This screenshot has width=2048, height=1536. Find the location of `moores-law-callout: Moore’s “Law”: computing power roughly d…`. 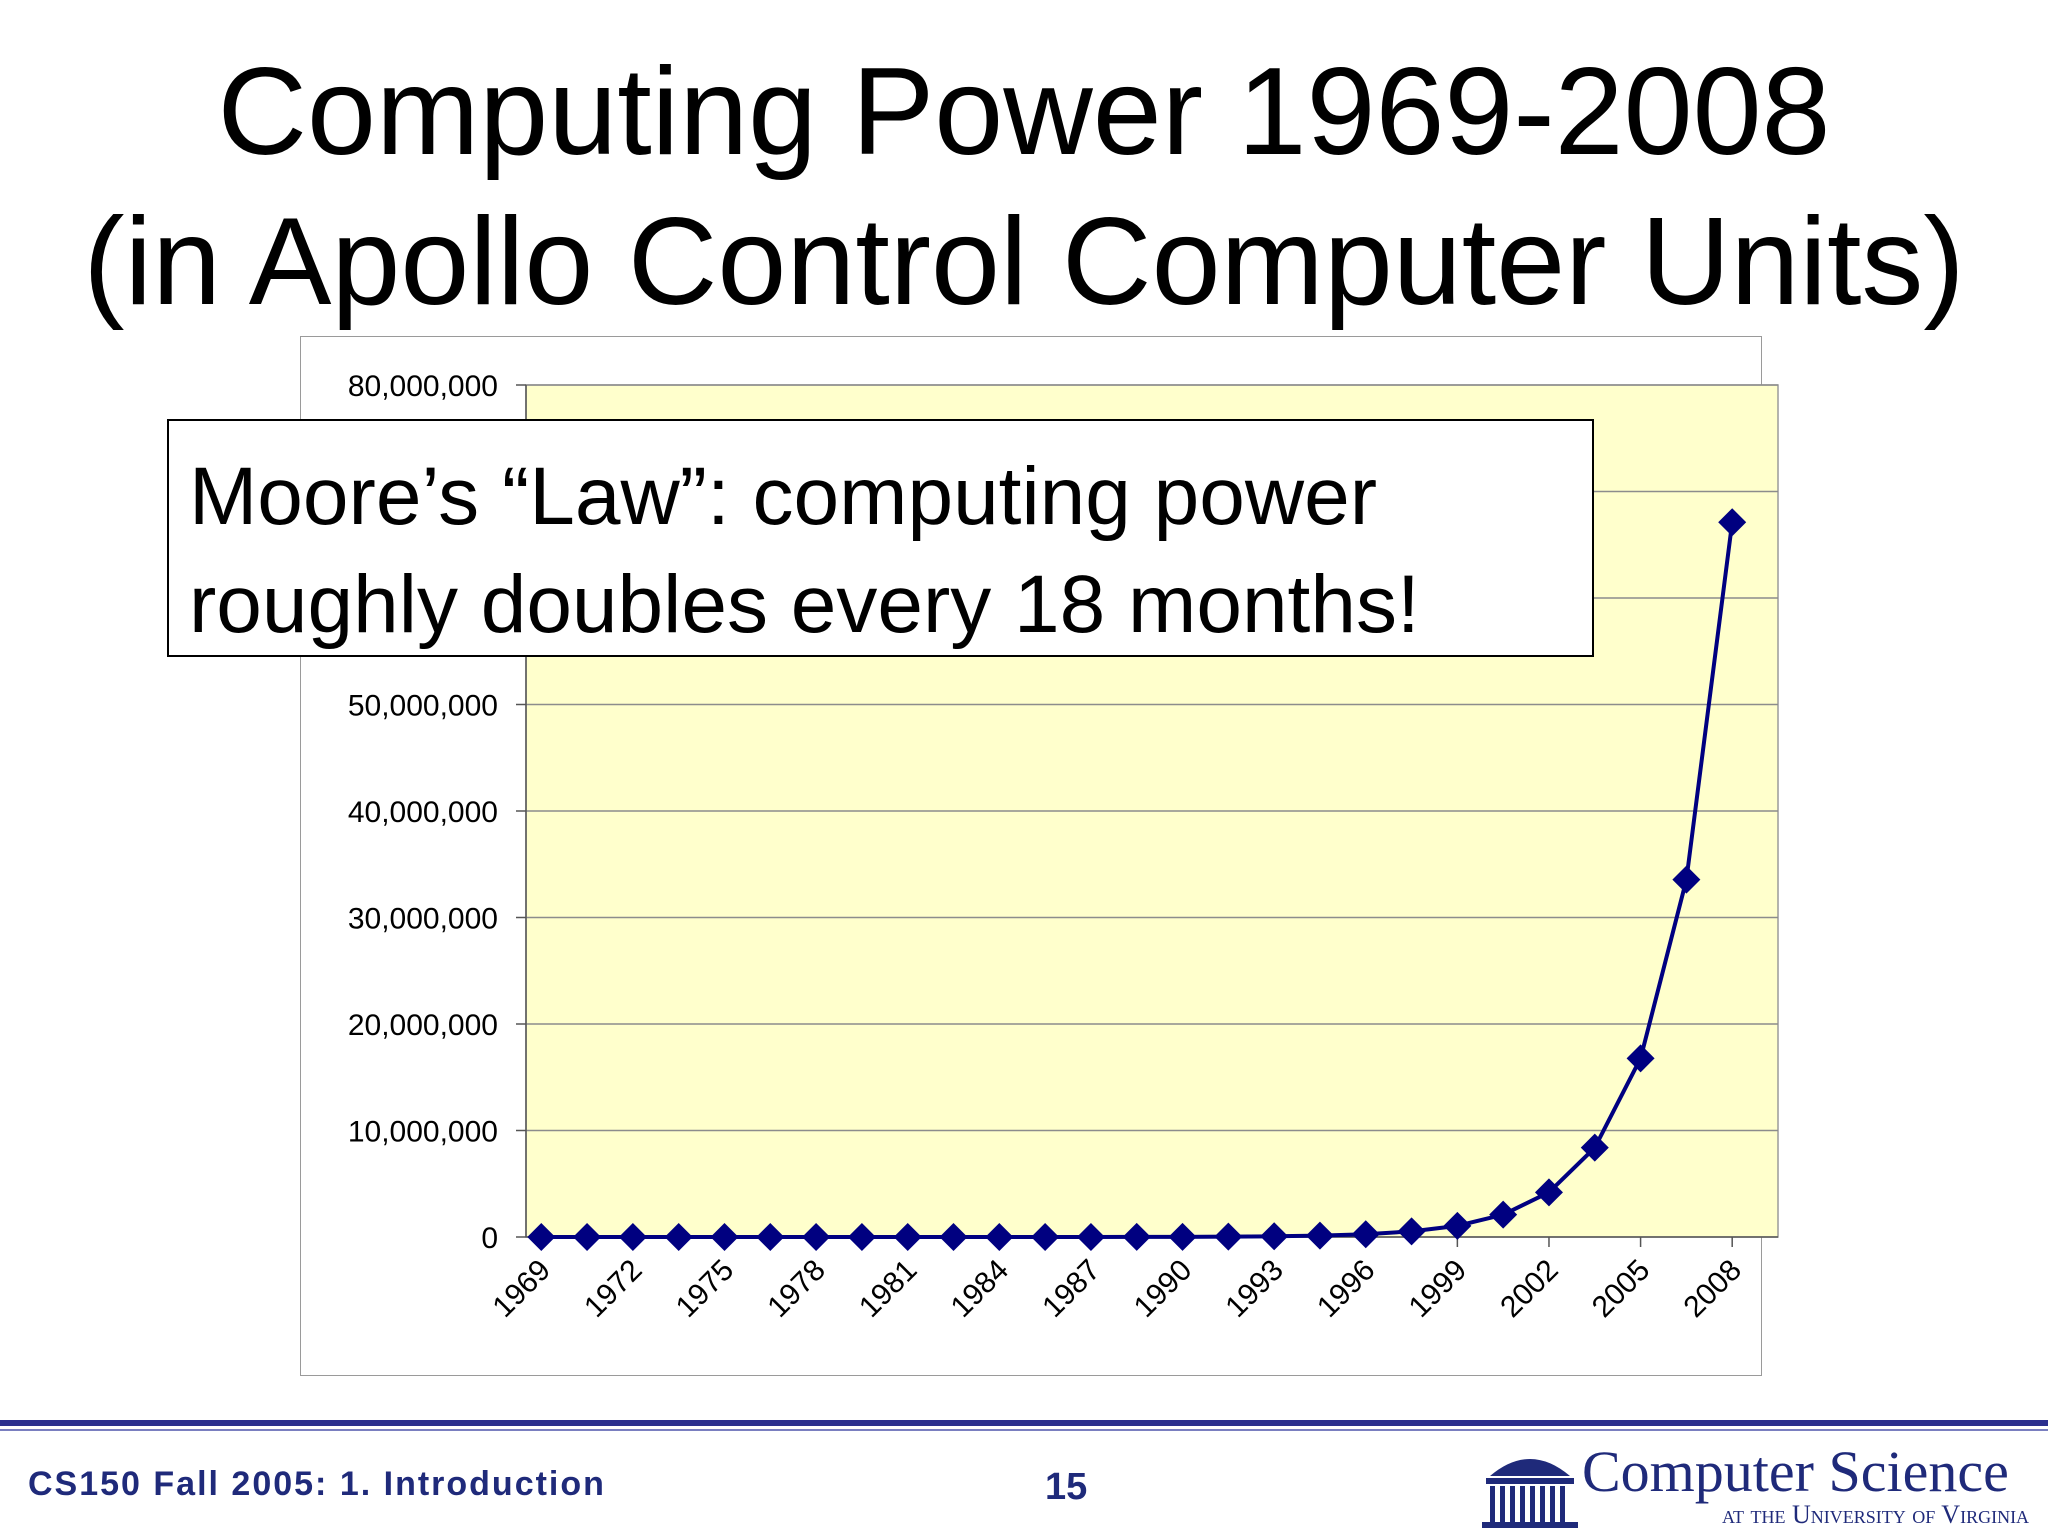

moores-law-callout: Moore’s “Law”: computing power roughly d… is located at coordinates (880, 538).